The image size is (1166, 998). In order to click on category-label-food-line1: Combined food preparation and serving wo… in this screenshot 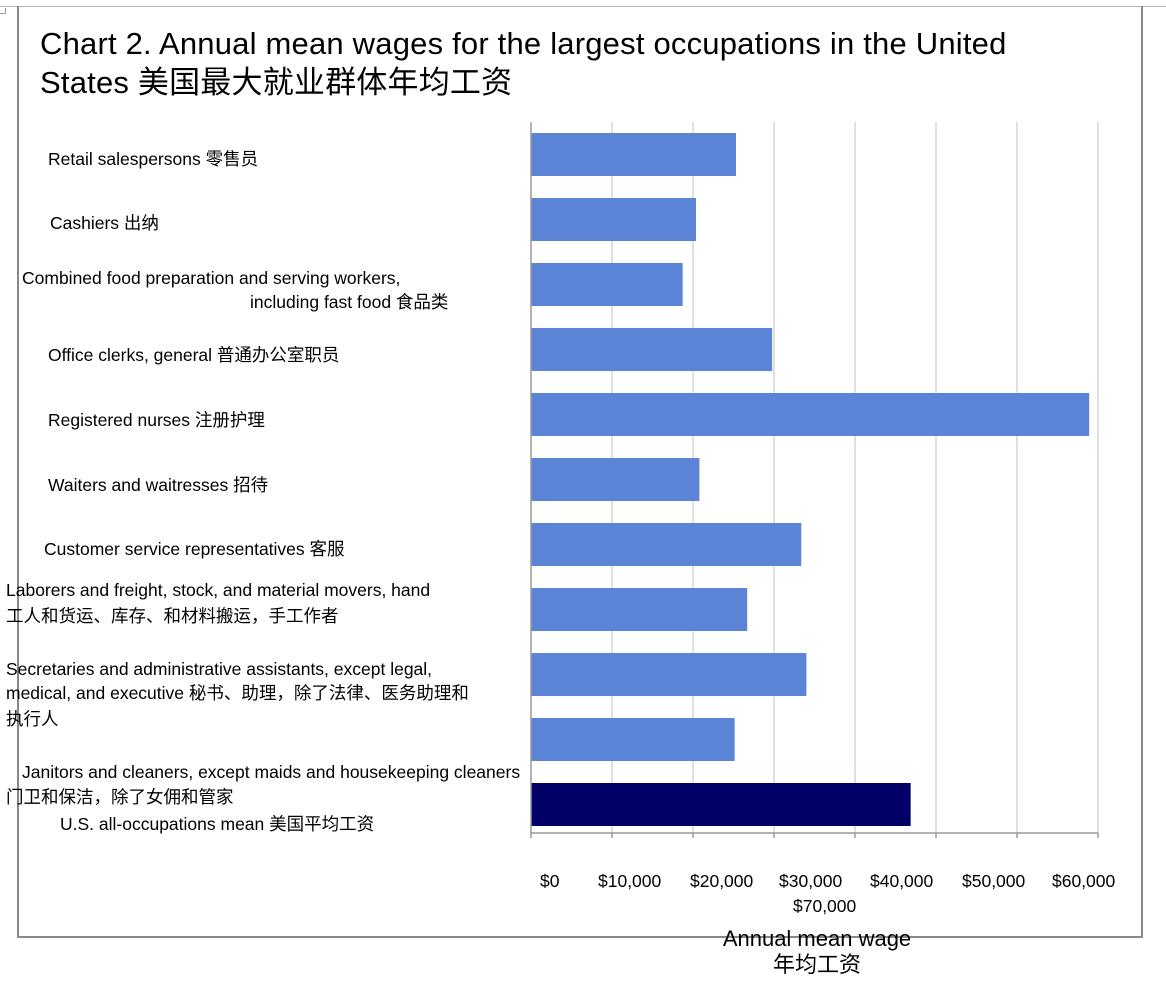, I will do `click(211, 278)`.